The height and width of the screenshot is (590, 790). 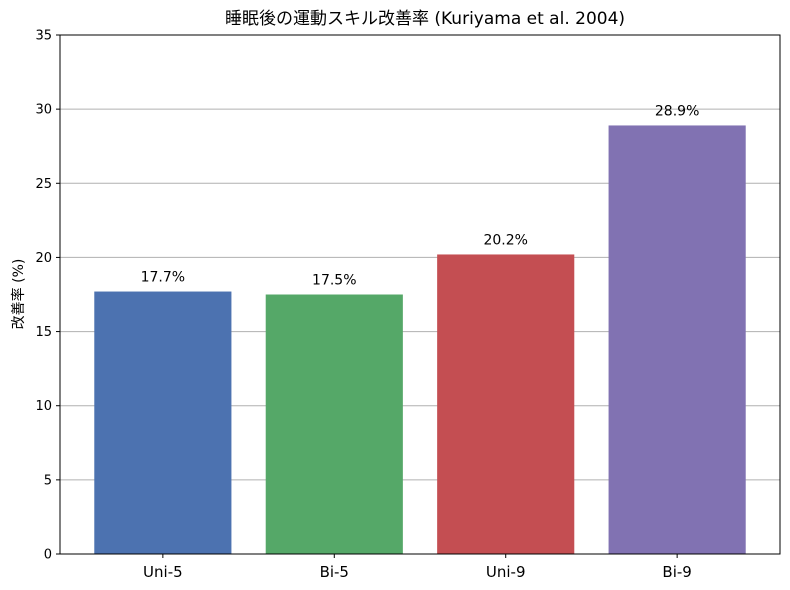 What do you see at coordinates (47, 296) in the screenshot?
I see `y-axis-ticks: 0 5 10 15 20 25 30 35` at bounding box center [47, 296].